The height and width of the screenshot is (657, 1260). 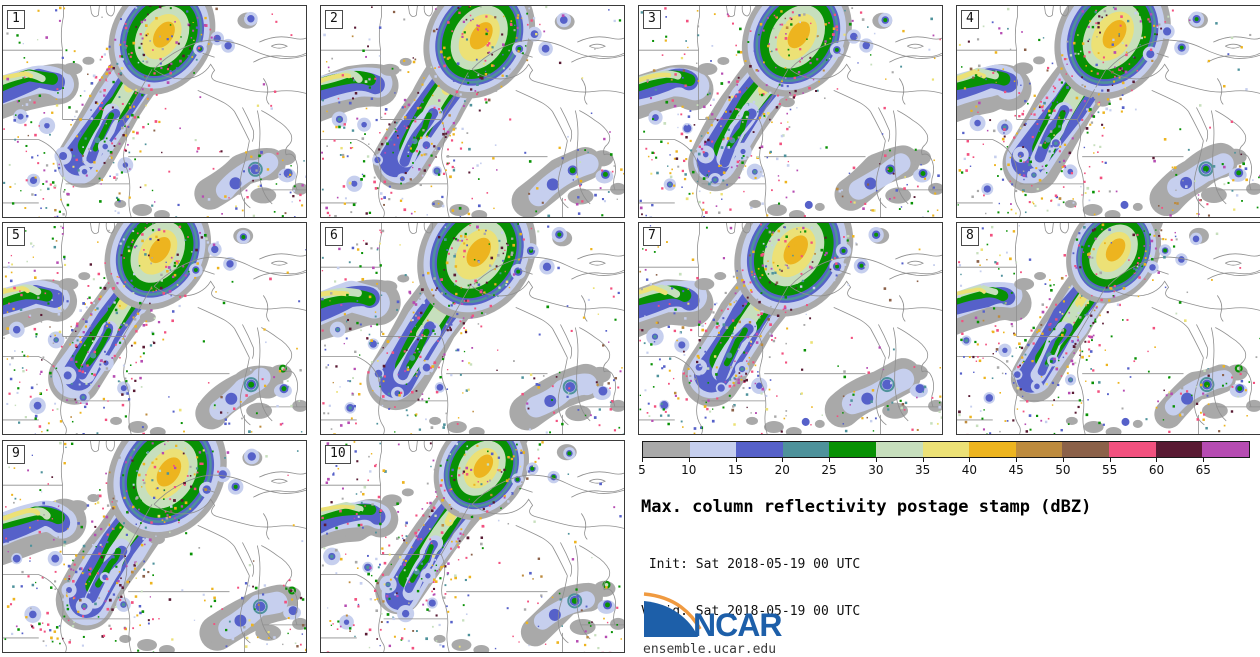 I want to click on ncar-logo-text: NCAR, so click(x=737, y=624).